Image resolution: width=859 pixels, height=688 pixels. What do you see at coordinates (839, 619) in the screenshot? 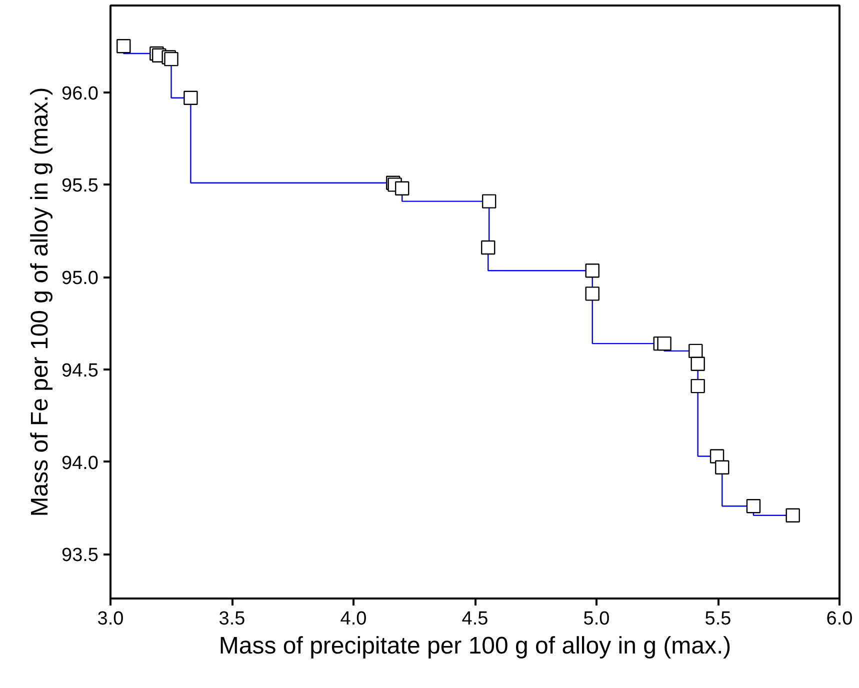
I see `x-tick-label: 6.0` at bounding box center [839, 619].